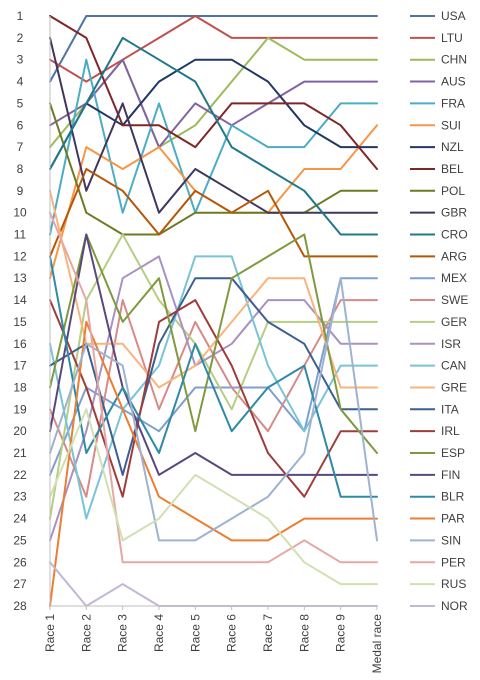 This screenshot has width=480, height=680. I want to click on legend-label-fin: FIN, so click(450, 475).